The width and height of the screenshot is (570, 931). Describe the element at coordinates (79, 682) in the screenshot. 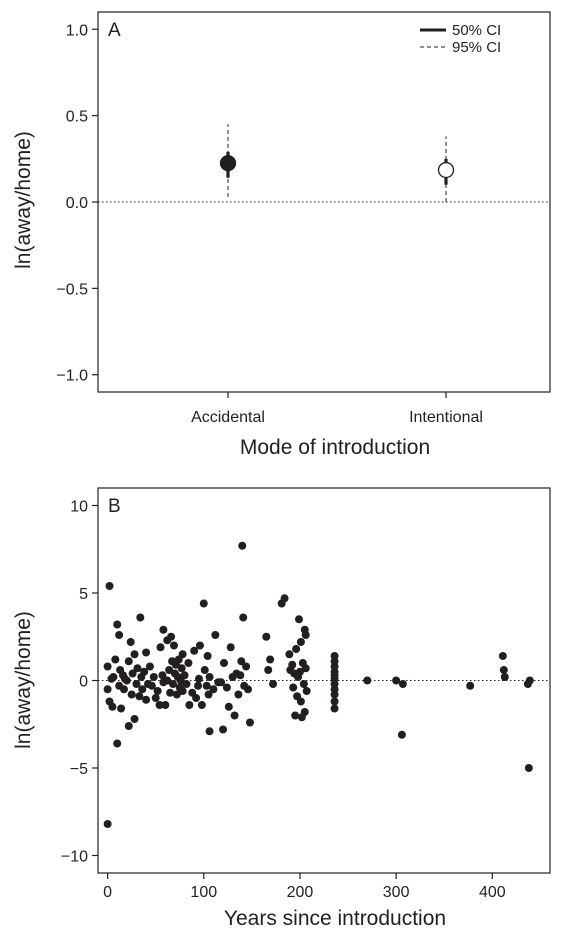

I see `panel-b-y-axis: 10 5 0 −5 −10` at that location.